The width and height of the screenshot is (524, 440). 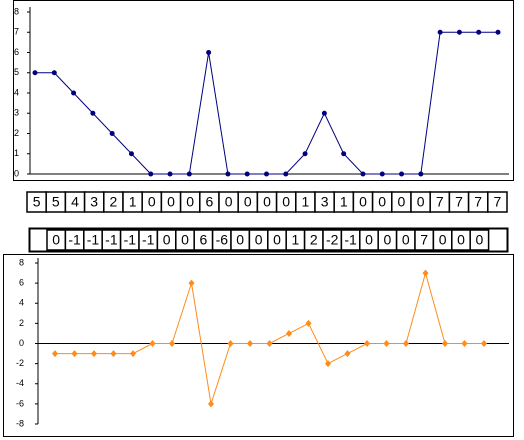 I want to click on y-tick-label: -8, so click(x=20, y=423).